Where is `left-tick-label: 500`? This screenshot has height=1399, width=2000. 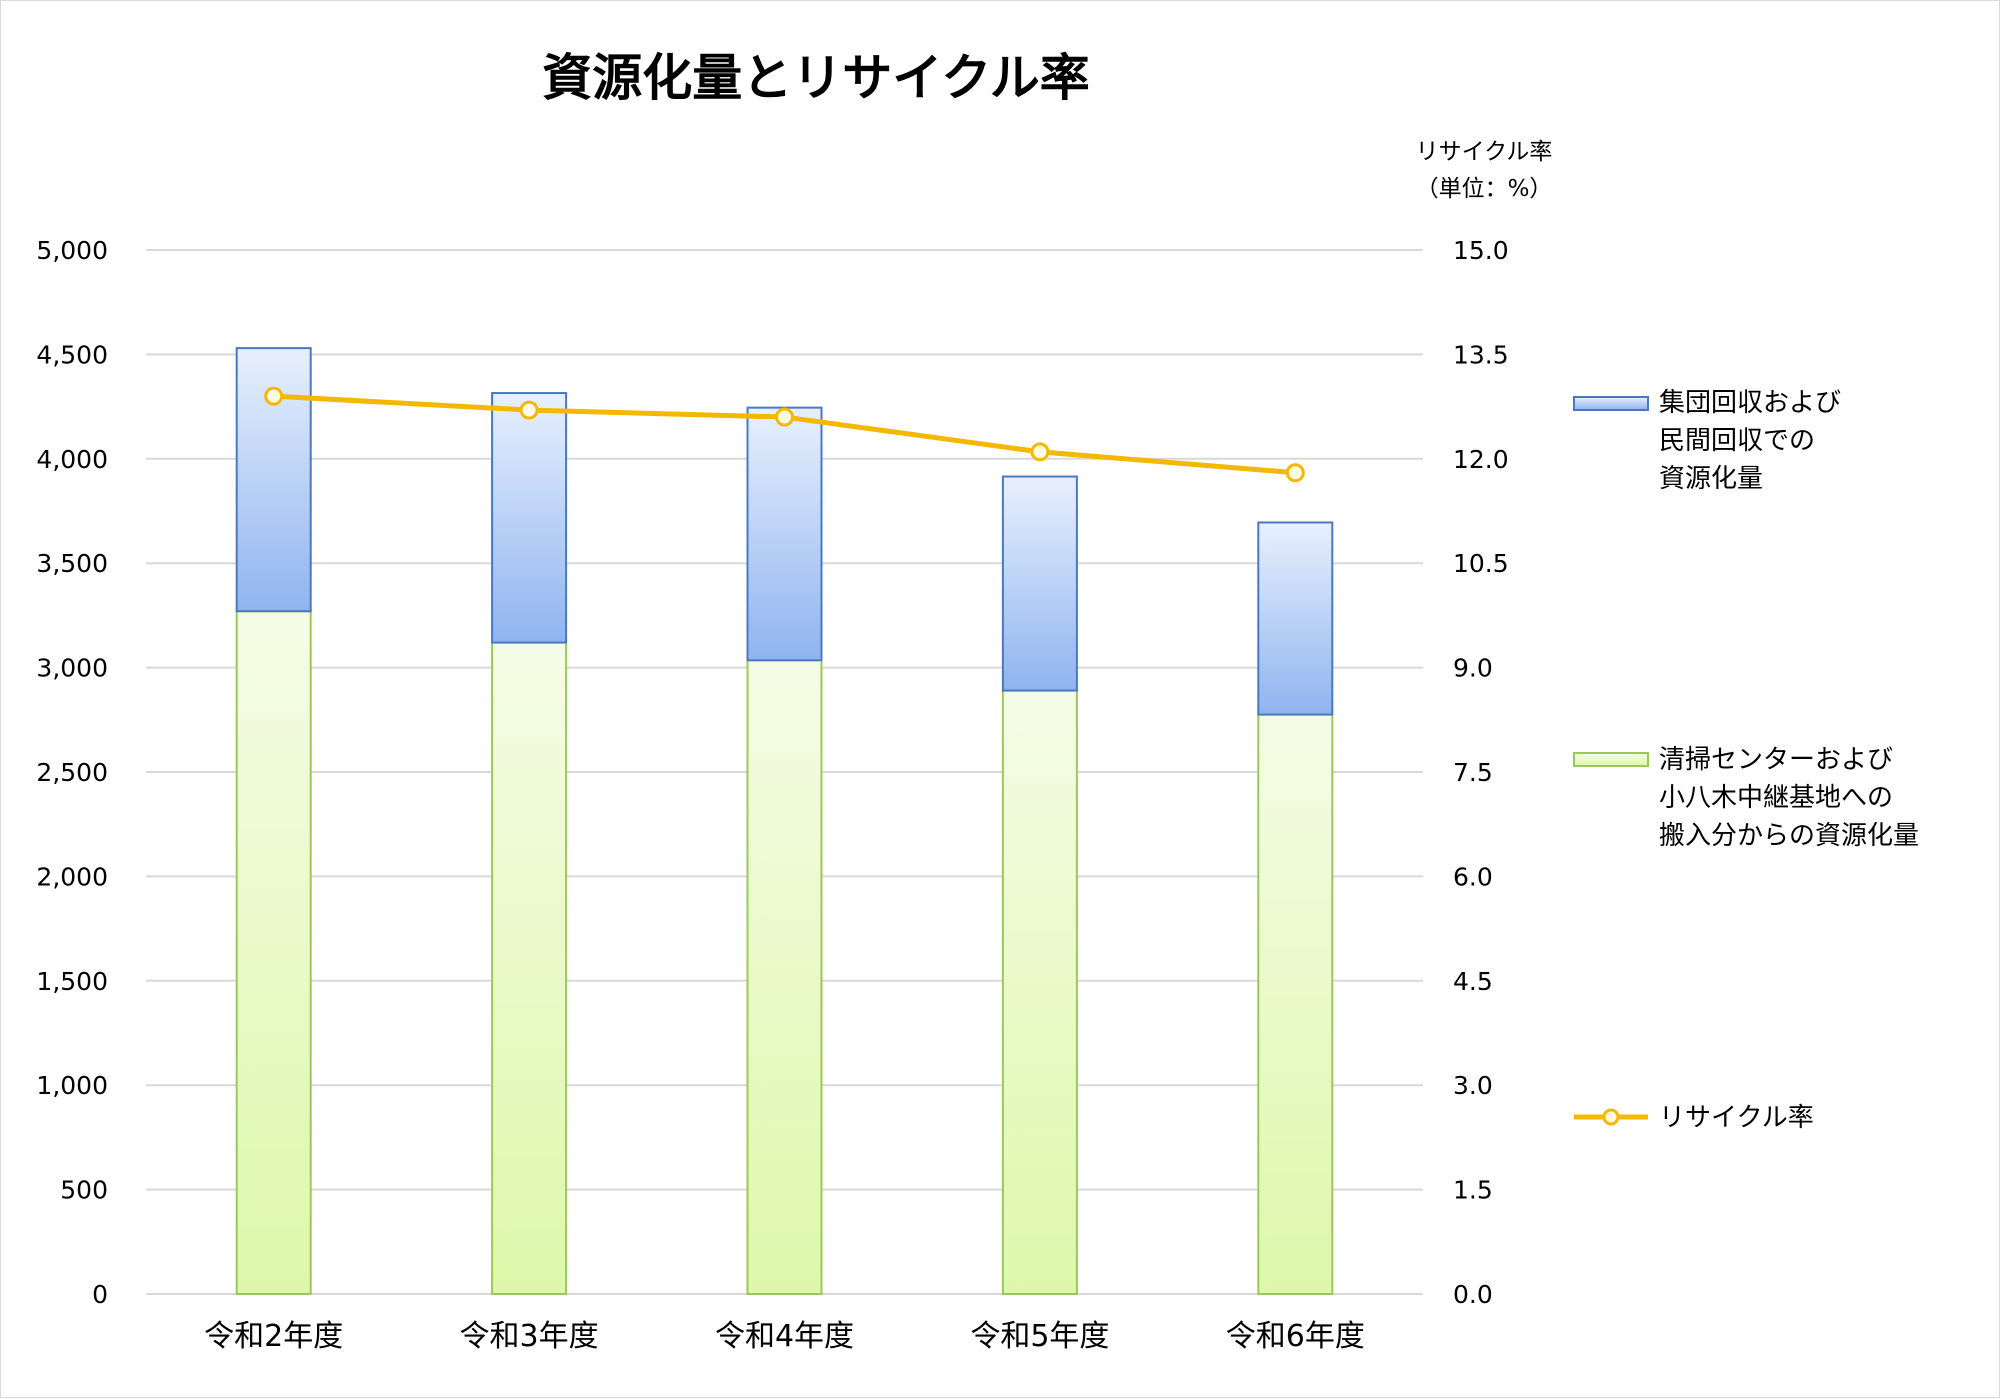 left-tick-label: 500 is located at coordinates (84, 1190).